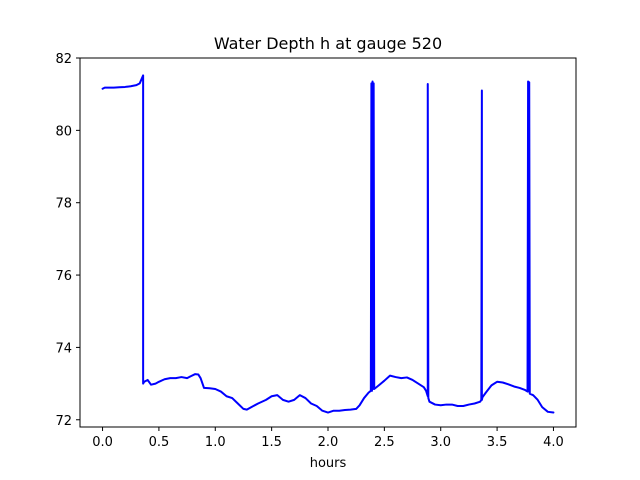  What do you see at coordinates (159, 442) in the screenshot?
I see `x-tick-label: 0.5` at bounding box center [159, 442].